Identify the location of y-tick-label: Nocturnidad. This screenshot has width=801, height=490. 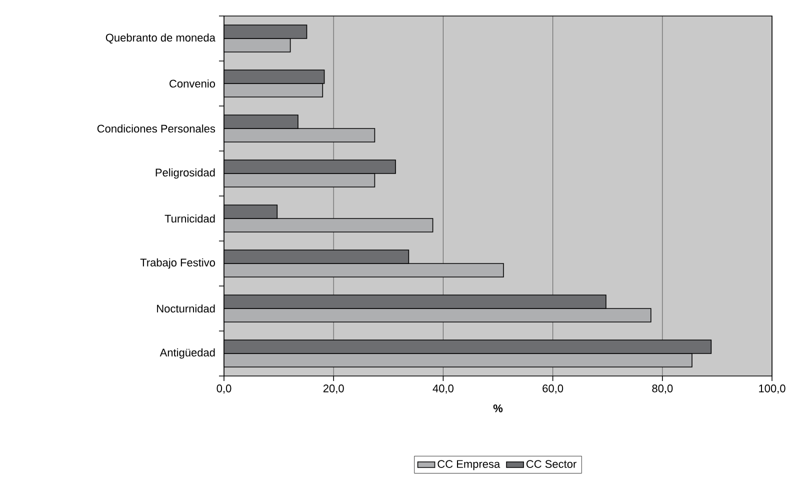
(186, 308).